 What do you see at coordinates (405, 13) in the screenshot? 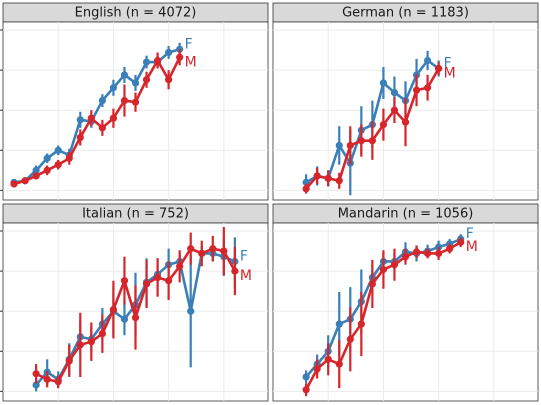
I see `panel-title: German (n = 1183)` at bounding box center [405, 13].